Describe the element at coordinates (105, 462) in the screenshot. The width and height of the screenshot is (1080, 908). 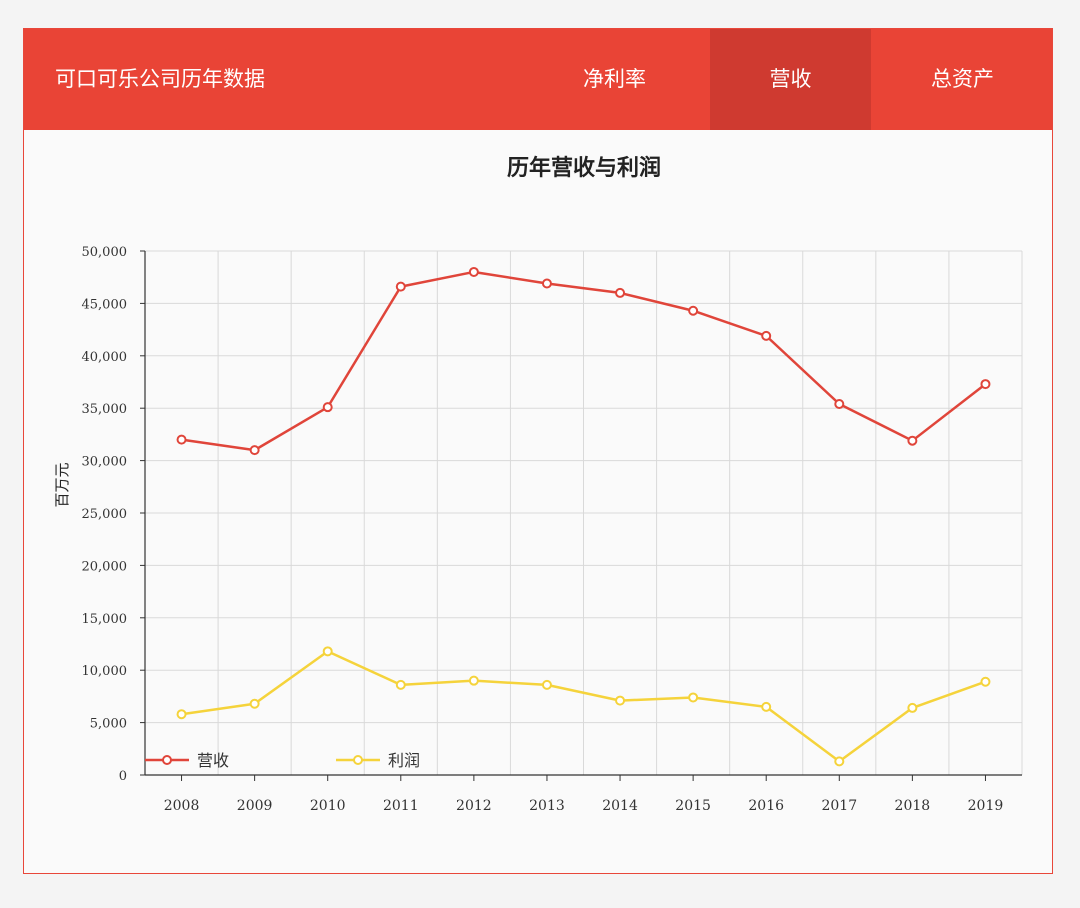
I see `y-tick-label: 30,000` at that location.